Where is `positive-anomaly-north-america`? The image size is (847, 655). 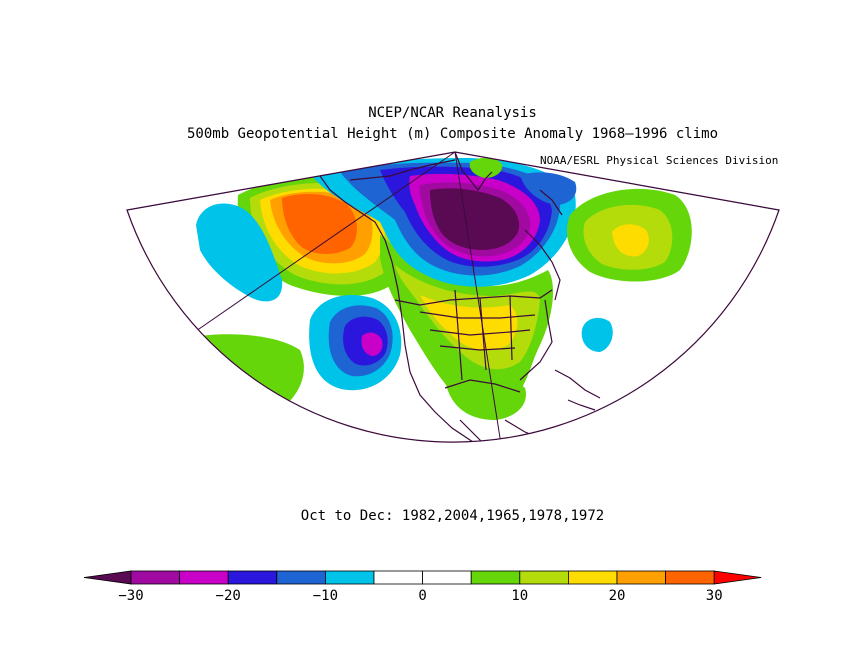
positive-anomaly-north-america is located at coordinates (467, 321).